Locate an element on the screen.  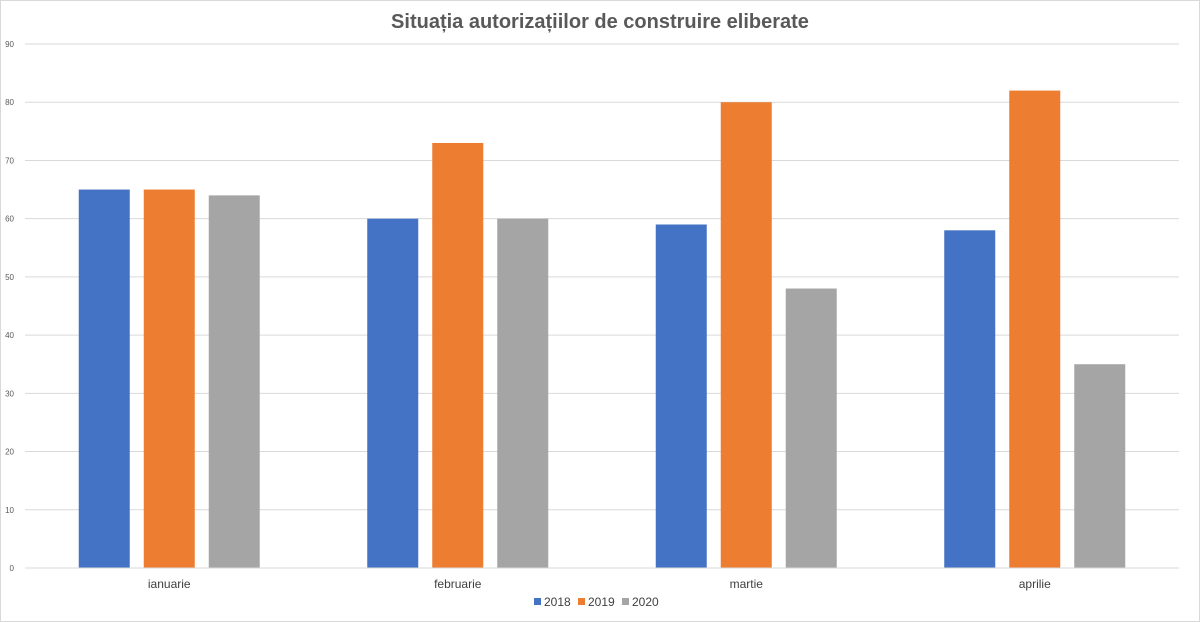
legend-swatch-2019 is located at coordinates (581, 601).